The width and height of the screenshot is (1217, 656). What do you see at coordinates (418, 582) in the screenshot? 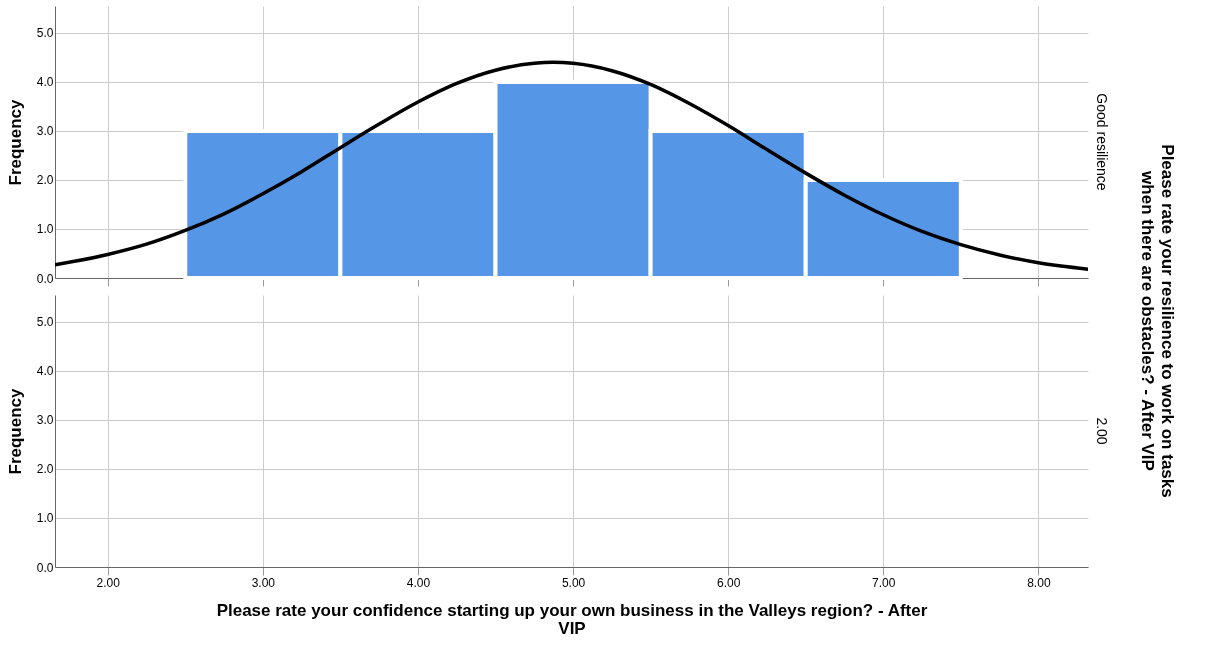
I see `x-tick-label: 4.00` at bounding box center [418, 582].